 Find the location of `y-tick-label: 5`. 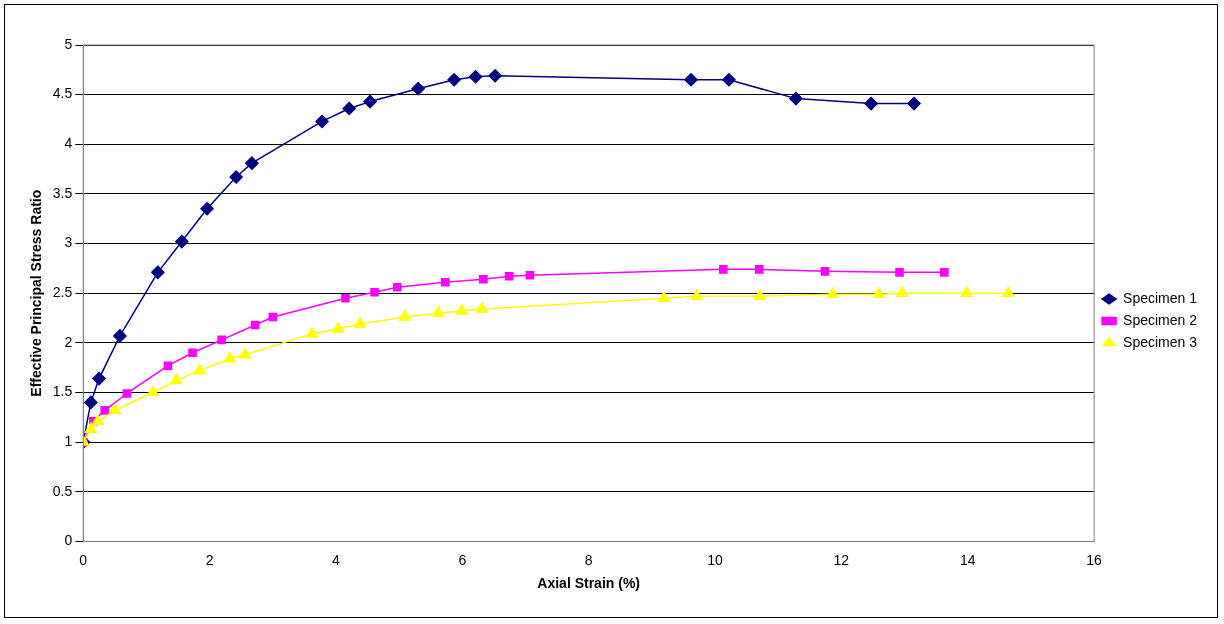

y-tick-label: 5 is located at coordinates (68, 43).